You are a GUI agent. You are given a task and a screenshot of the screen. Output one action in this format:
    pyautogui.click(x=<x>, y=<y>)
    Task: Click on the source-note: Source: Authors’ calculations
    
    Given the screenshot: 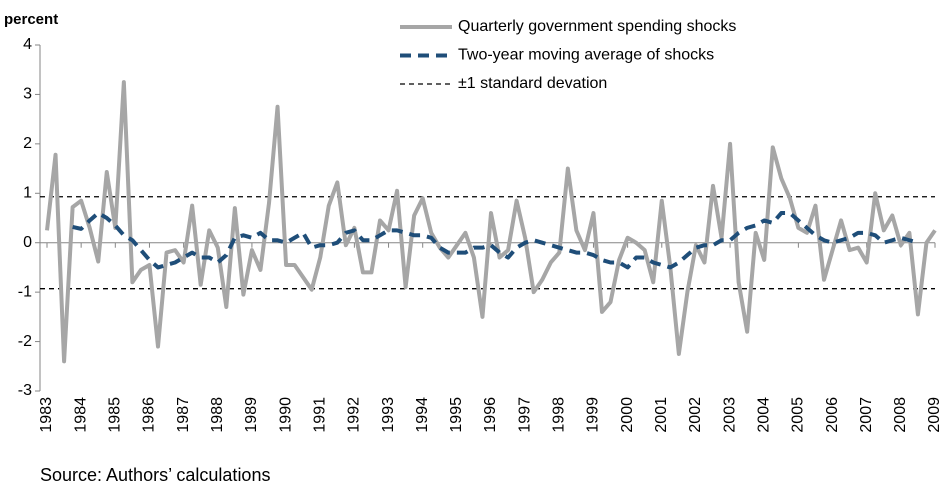 What is the action you would take?
    pyautogui.click(x=155, y=475)
    